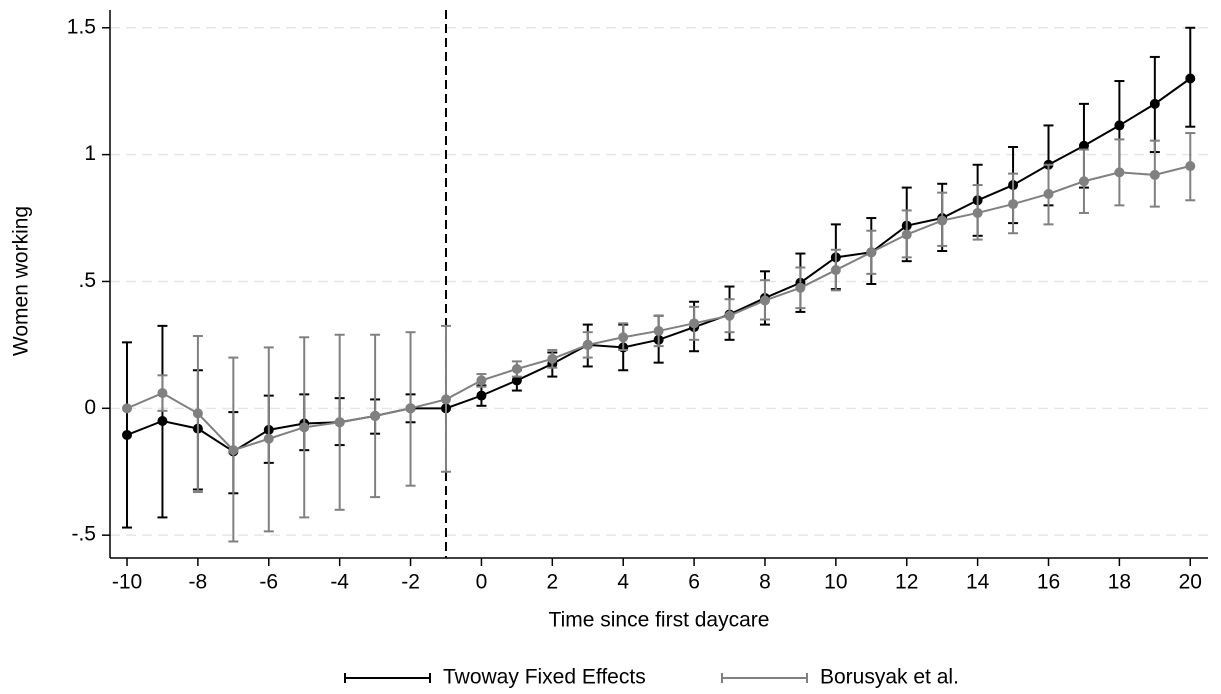 The height and width of the screenshot is (694, 1221). What do you see at coordinates (87, 280) in the screenshot?
I see `y-tick-label: .5` at bounding box center [87, 280].